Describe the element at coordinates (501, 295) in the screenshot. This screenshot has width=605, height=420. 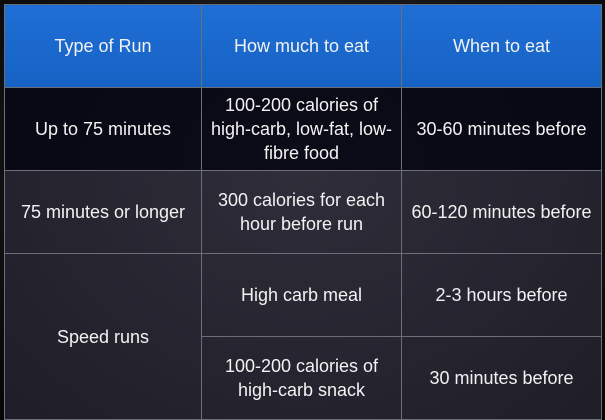
I see `timing-cell: 2-3 hours before` at that location.